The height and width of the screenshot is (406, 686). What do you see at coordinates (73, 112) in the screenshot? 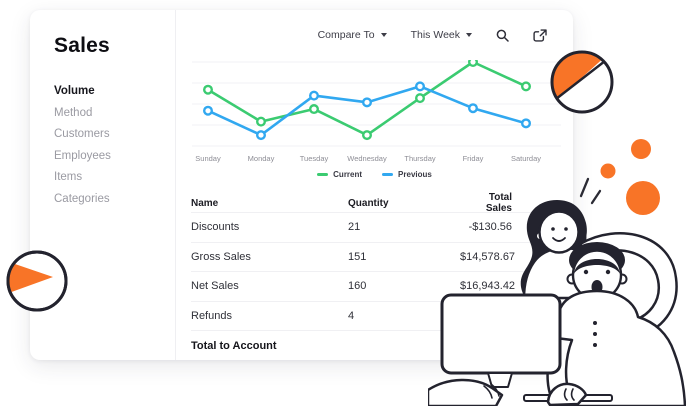
I see `sidebar-item-method: Method` at bounding box center [73, 112].